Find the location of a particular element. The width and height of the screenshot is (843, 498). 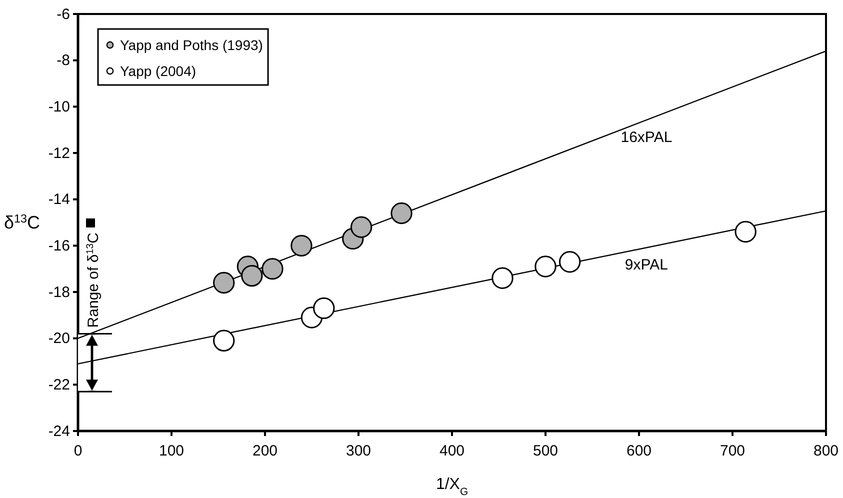

x-axis-title: 1/X$_{G}$ is located at coordinates (452, 487).